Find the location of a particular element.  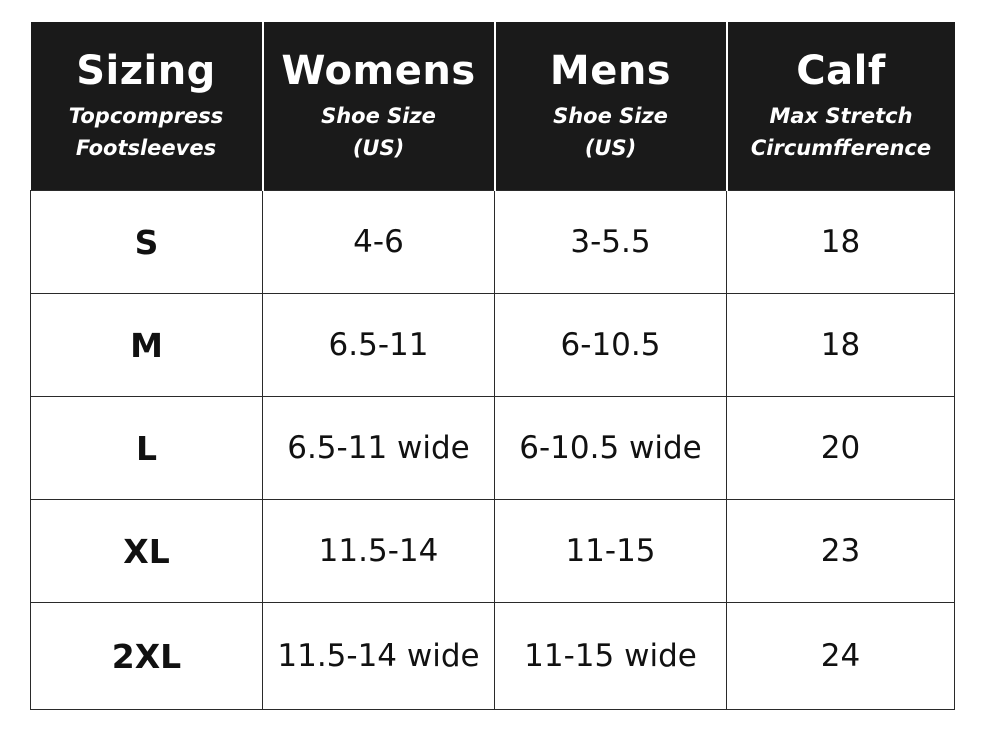

header-title: Calf is located at coordinates (841, 71).